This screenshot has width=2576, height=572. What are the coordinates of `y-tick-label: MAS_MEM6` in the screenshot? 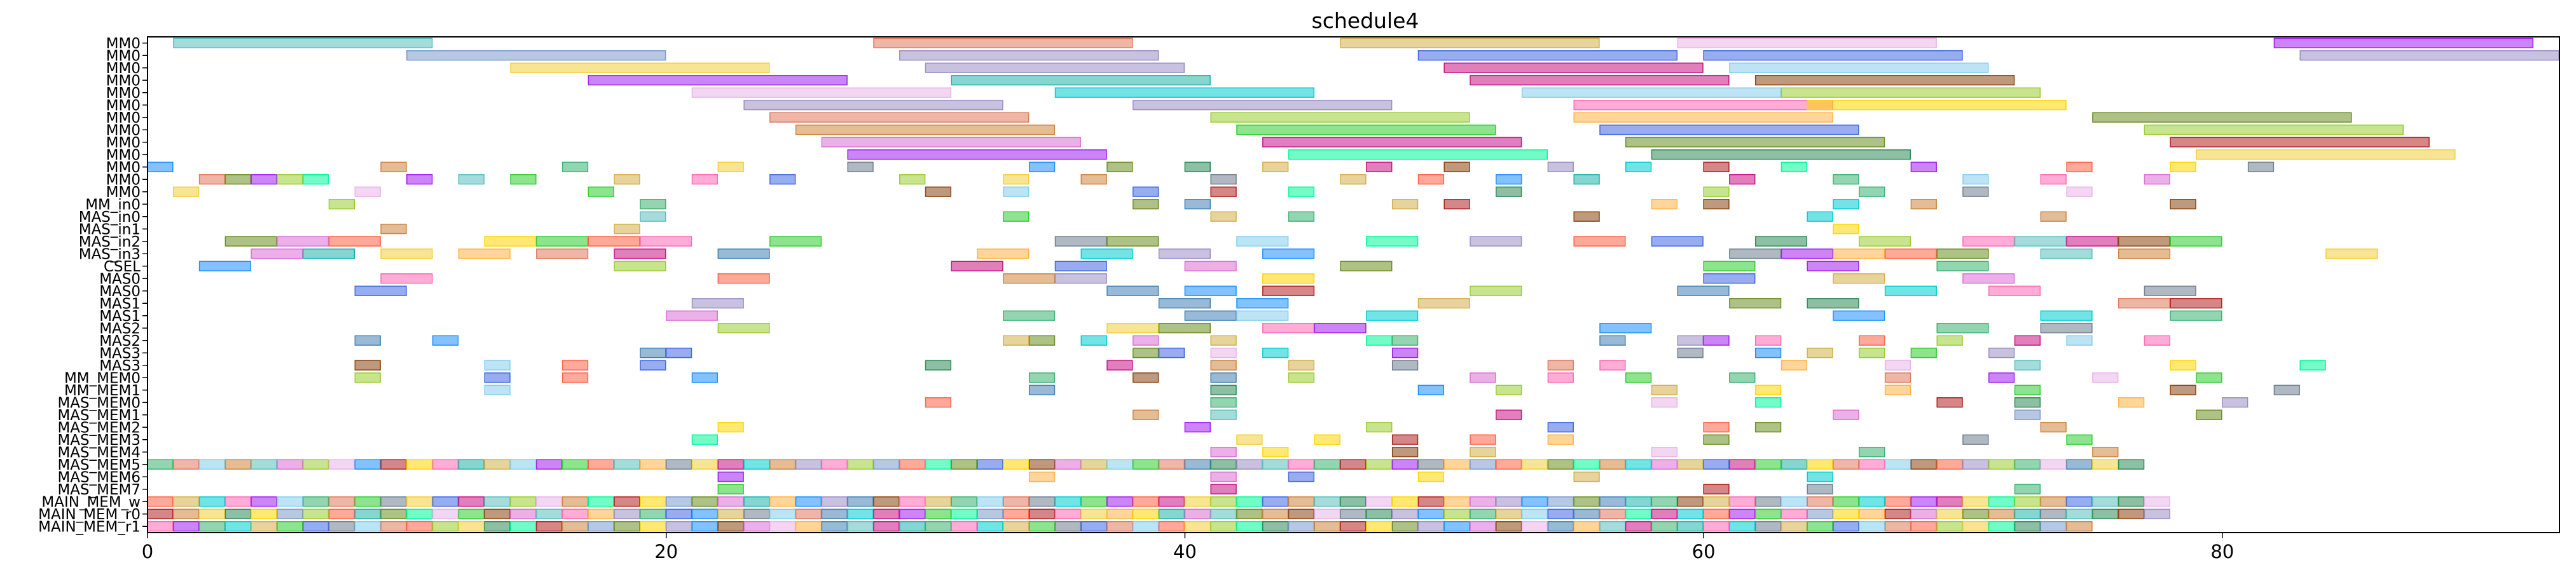 It's located at (99, 477).